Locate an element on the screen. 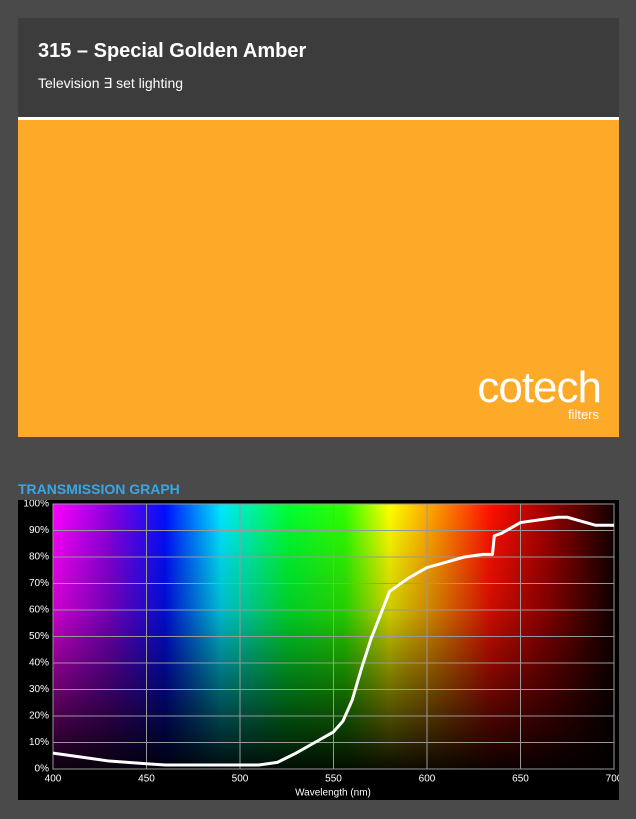 The width and height of the screenshot is (636, 819). logo-subtext: filters is located at coordinates (583, 414).